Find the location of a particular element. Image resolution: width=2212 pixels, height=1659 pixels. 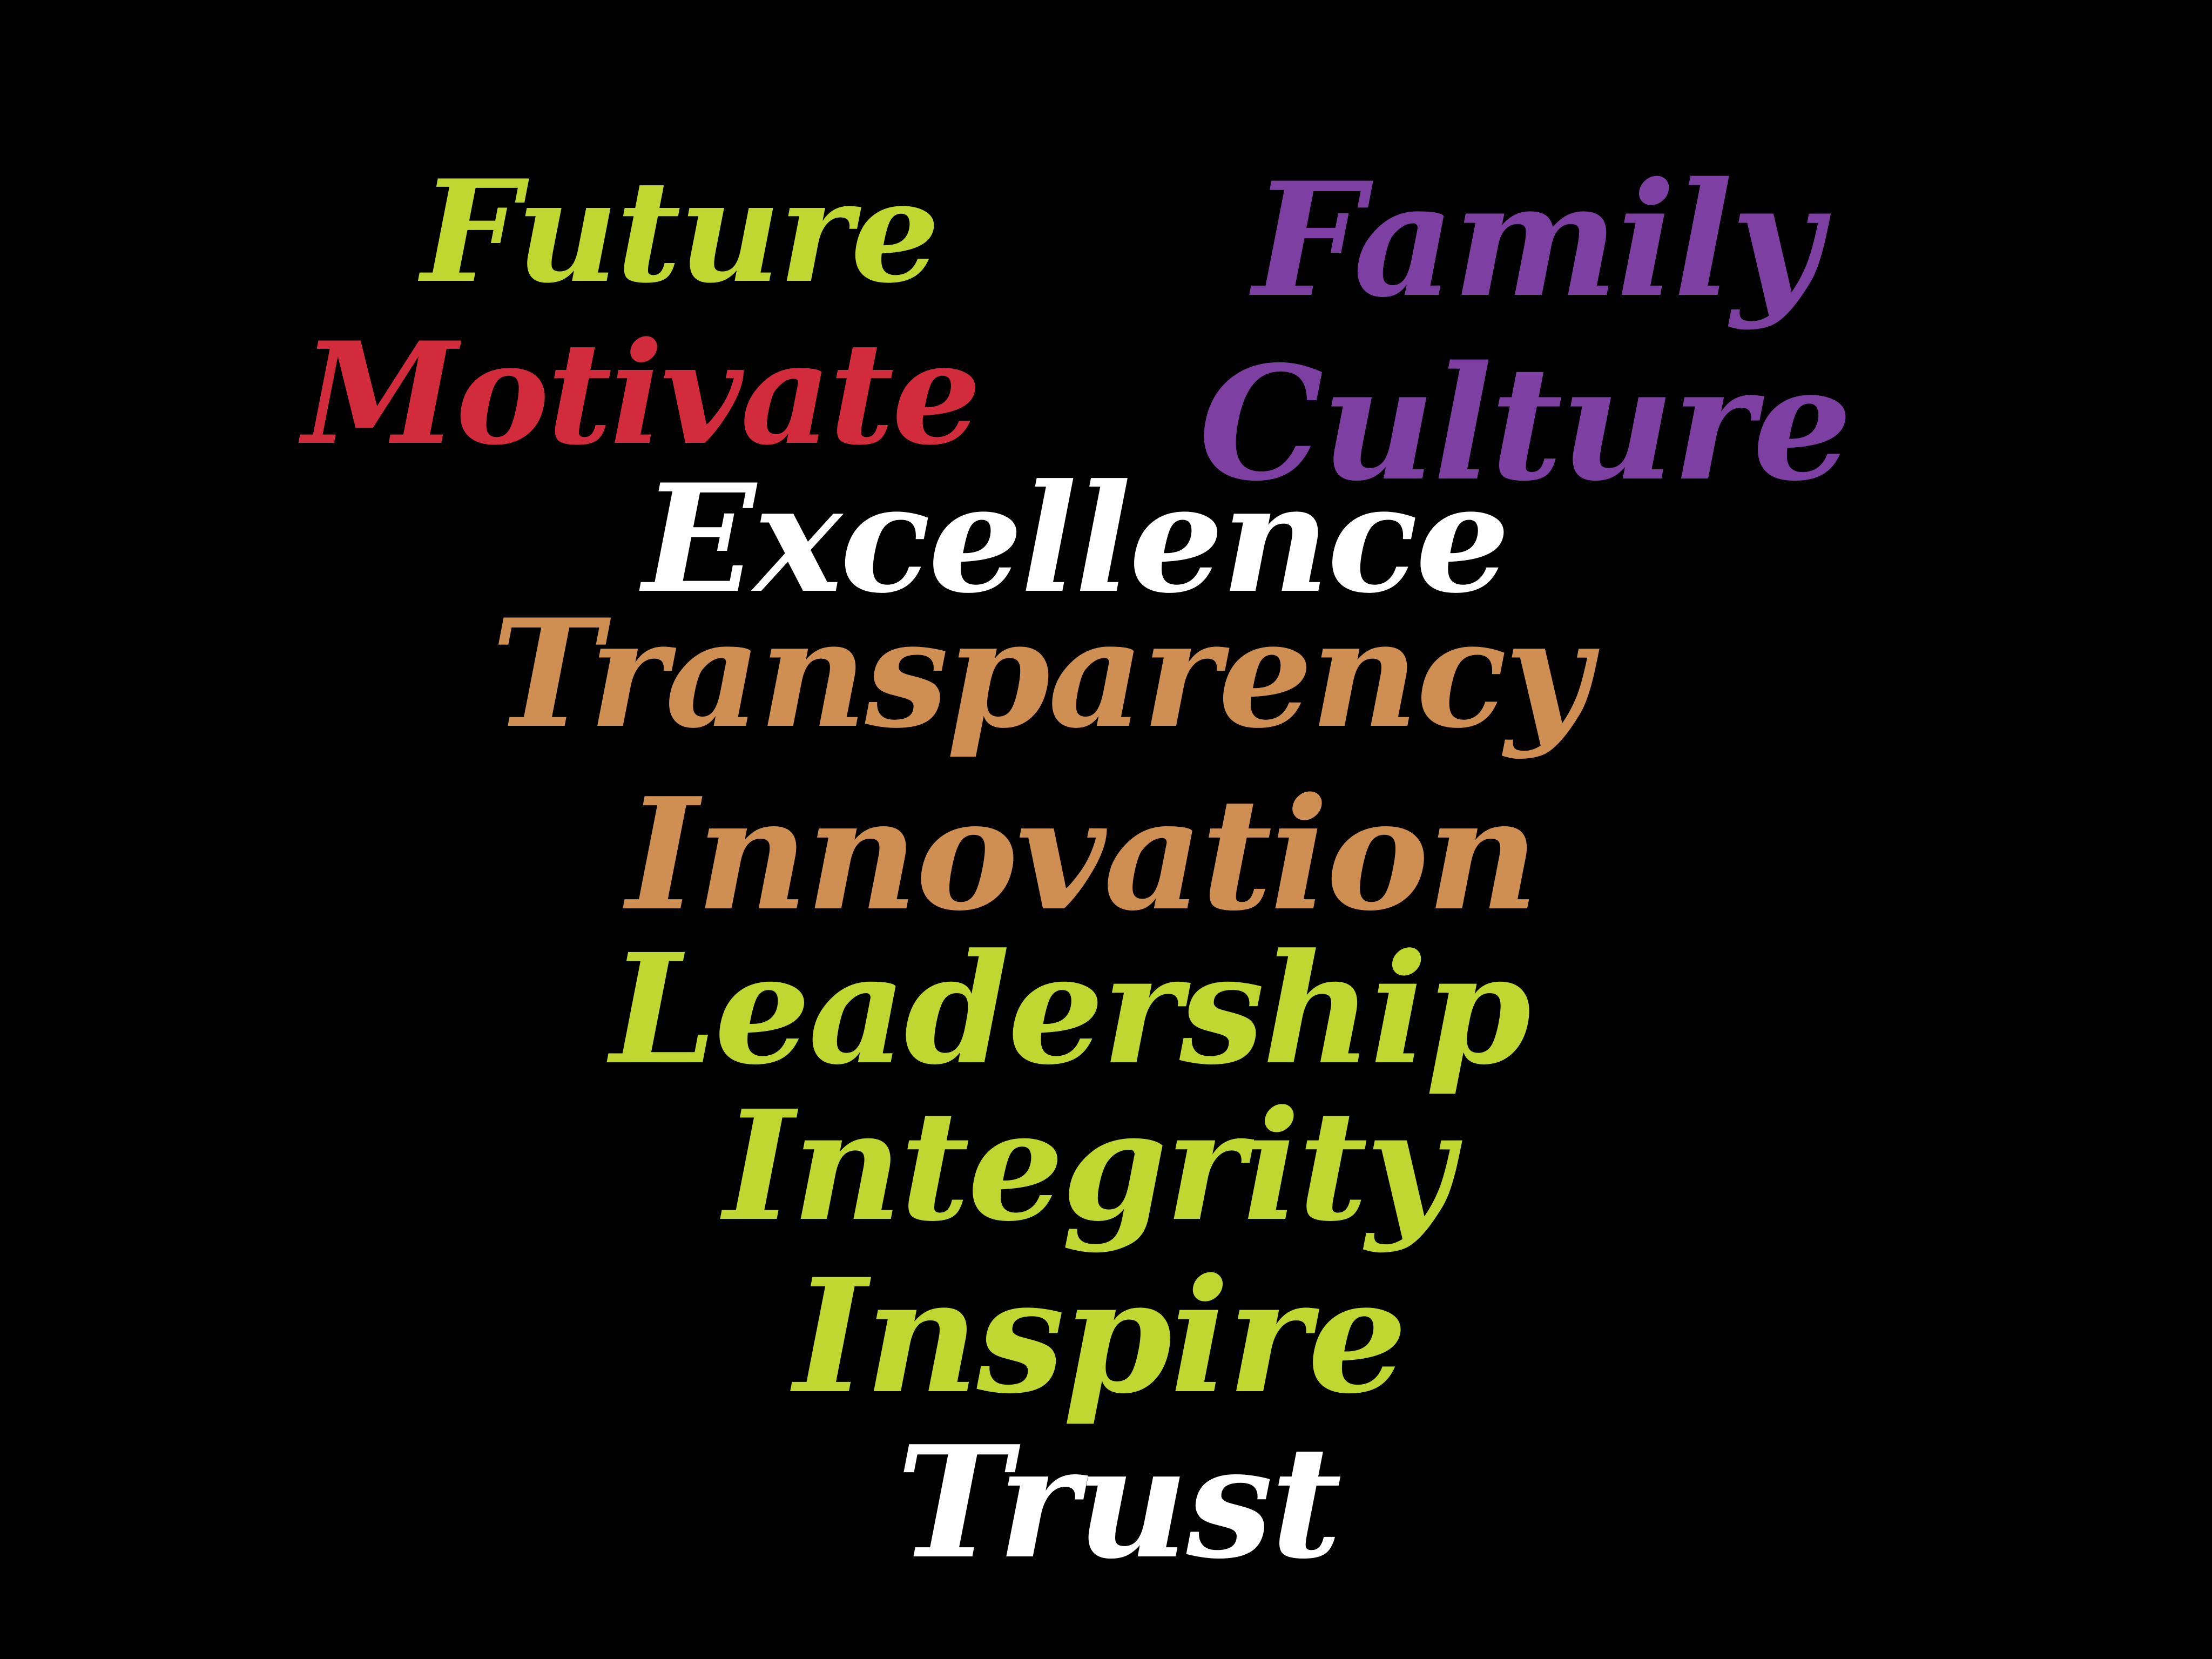

word-excellence: Excellence is located at coordinates (1076, 538).